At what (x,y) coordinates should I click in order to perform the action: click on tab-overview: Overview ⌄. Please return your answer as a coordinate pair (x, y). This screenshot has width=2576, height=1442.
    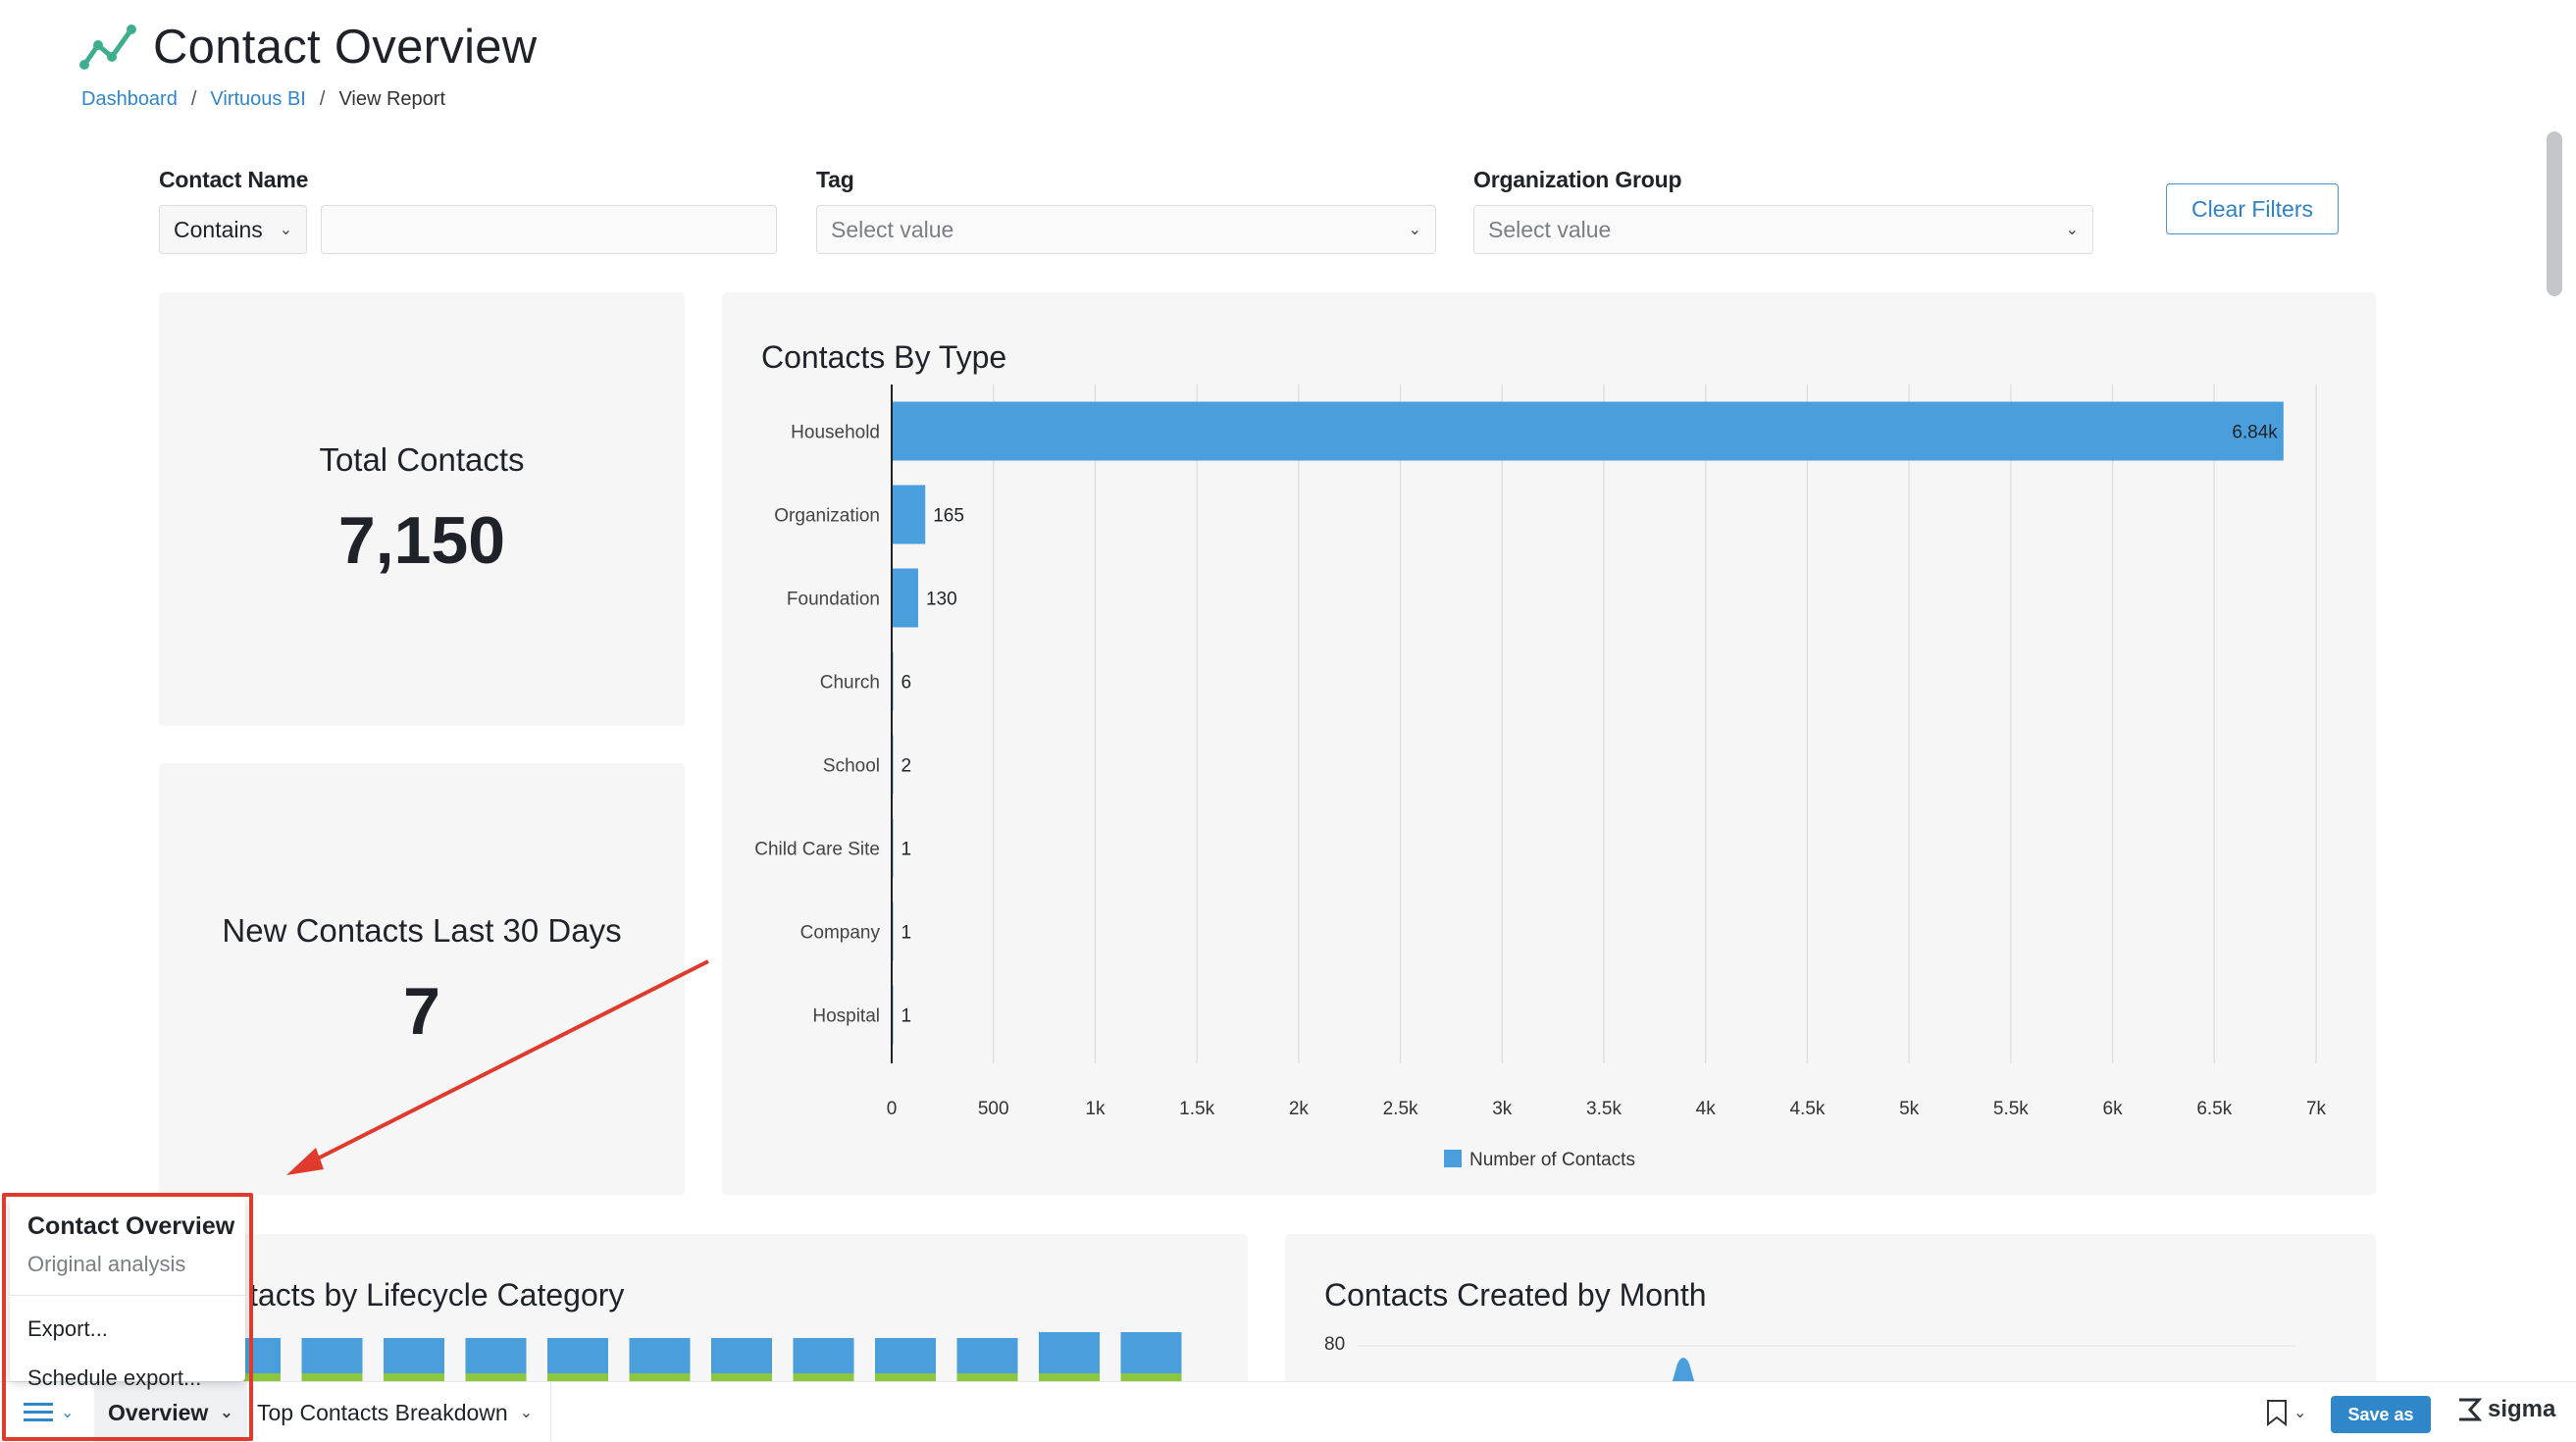
    Looking at the image, I should click on (170, 1412).